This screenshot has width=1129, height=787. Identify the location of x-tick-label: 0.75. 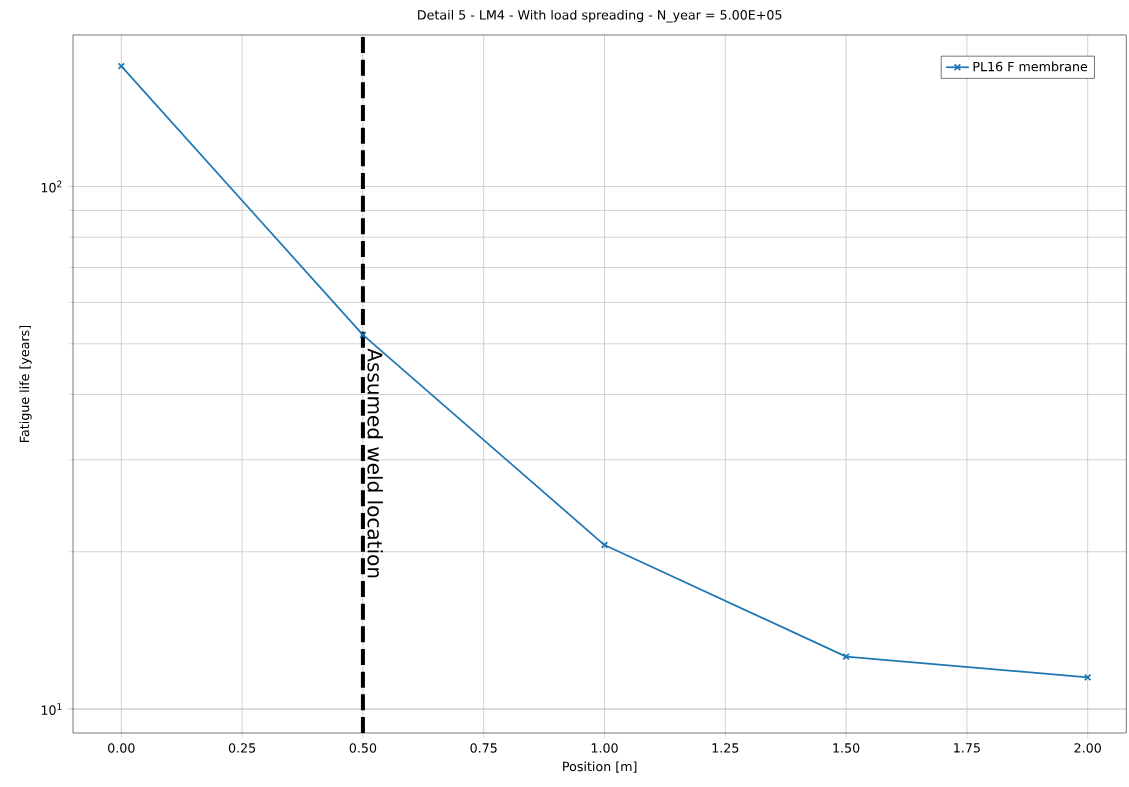
(483, 748).